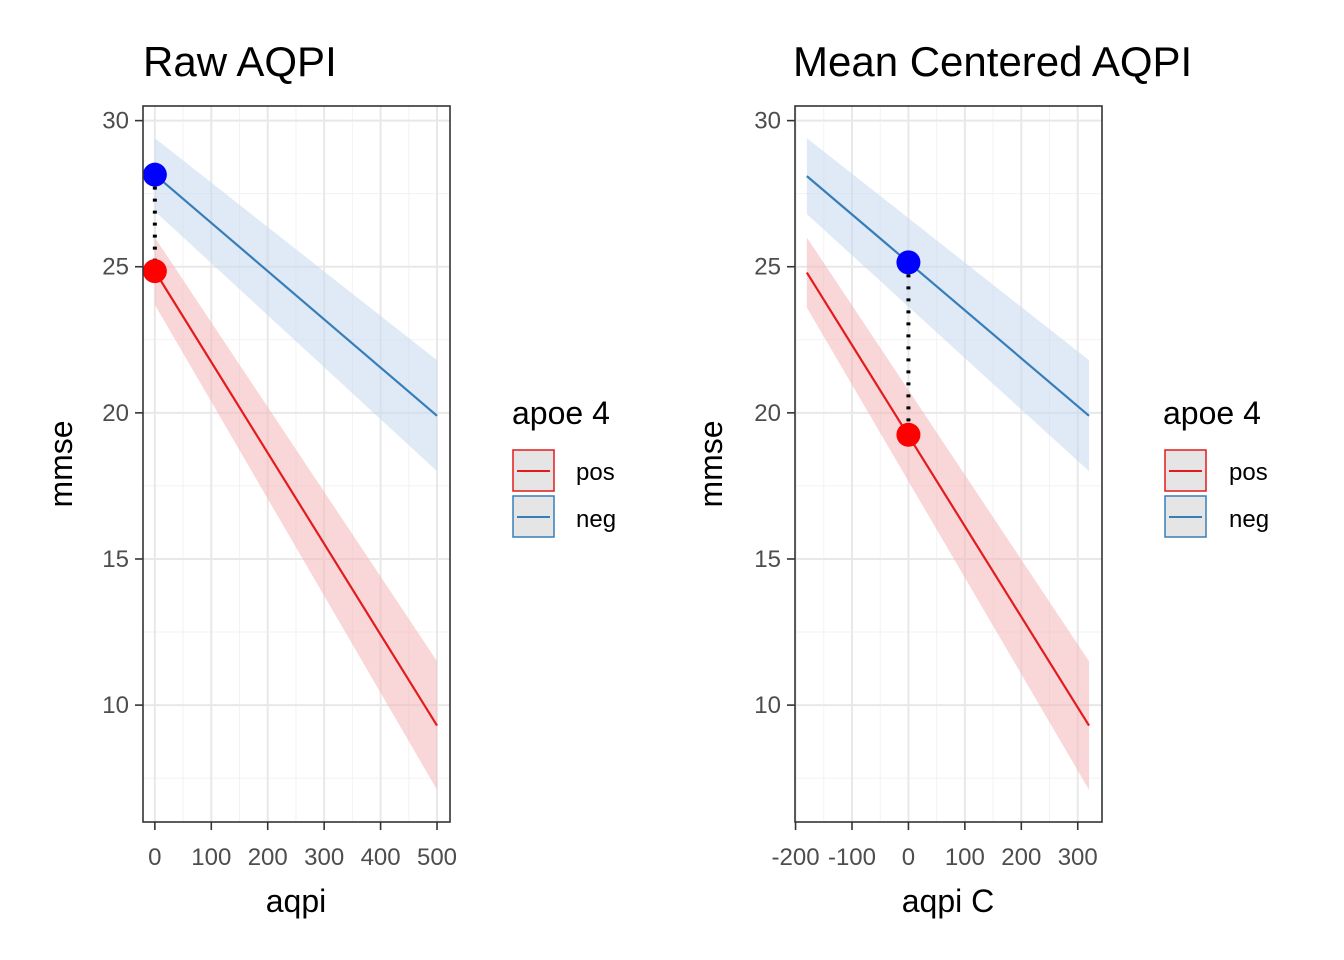 The width and height of the screenshot is (1344, 960). What do you see at coordinates (992, 61) in the screenshot?
I see `chart-title: Mean Centered AQPI` at bounding box center [992, 61].